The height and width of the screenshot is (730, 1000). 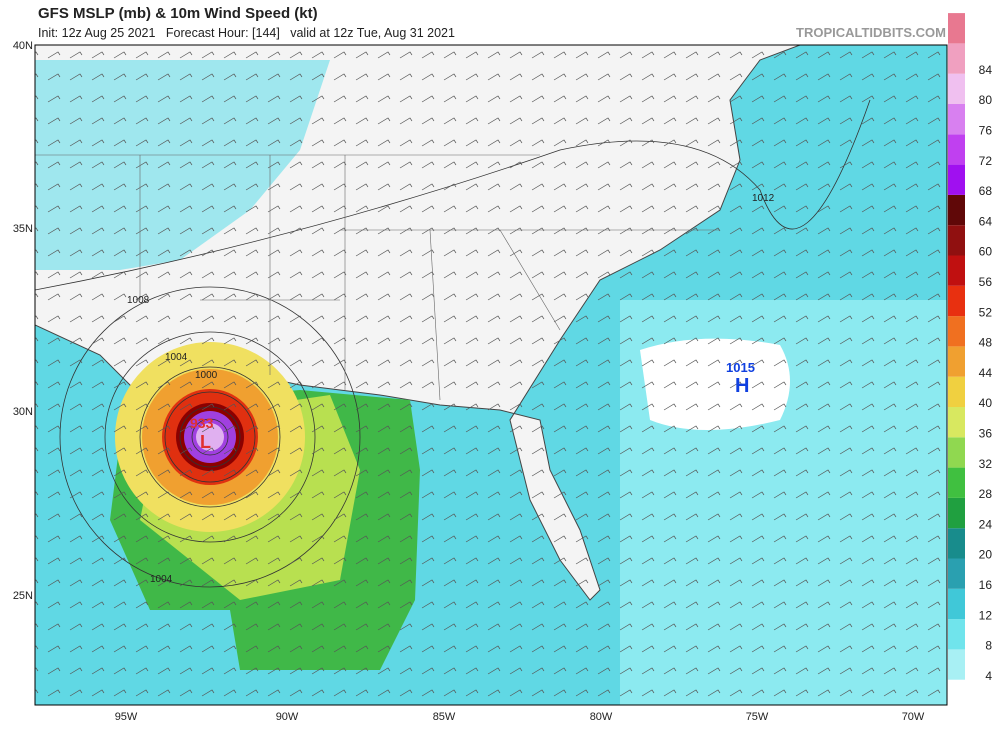 I want to click on colorbar-tick: 32, so click(x=986, y=464).